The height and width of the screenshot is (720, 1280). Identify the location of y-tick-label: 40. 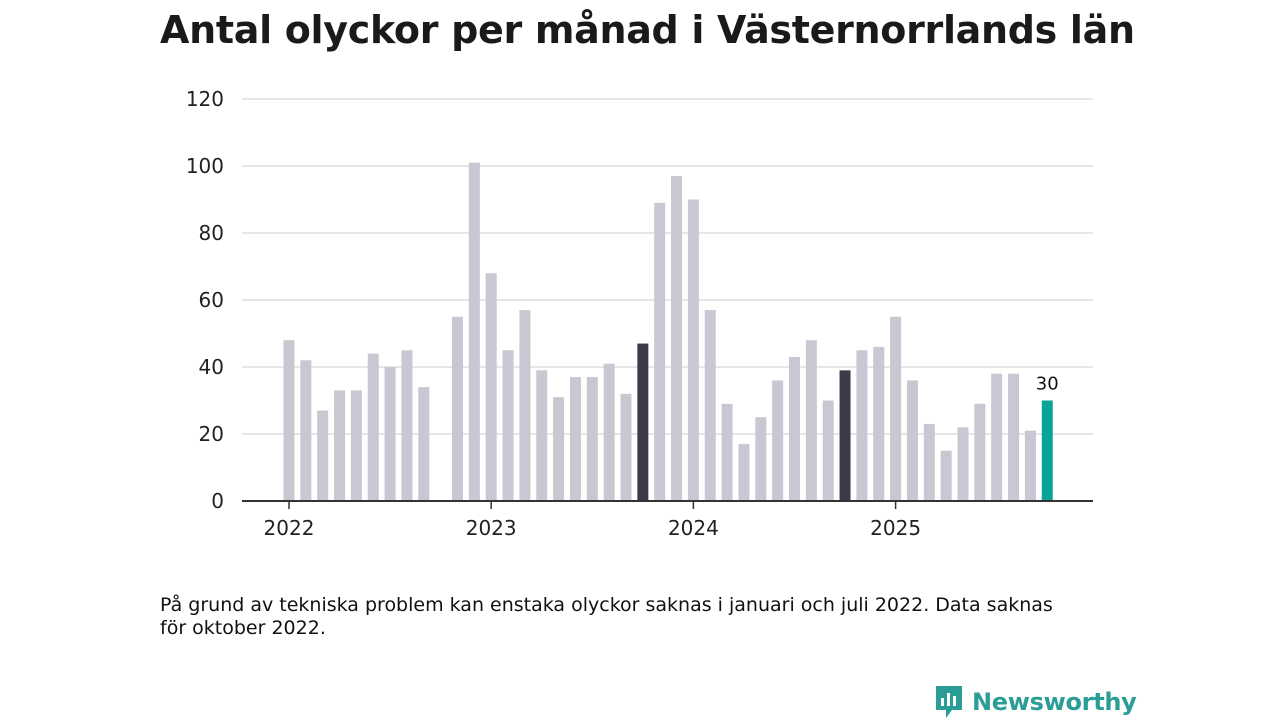
(211, 367).